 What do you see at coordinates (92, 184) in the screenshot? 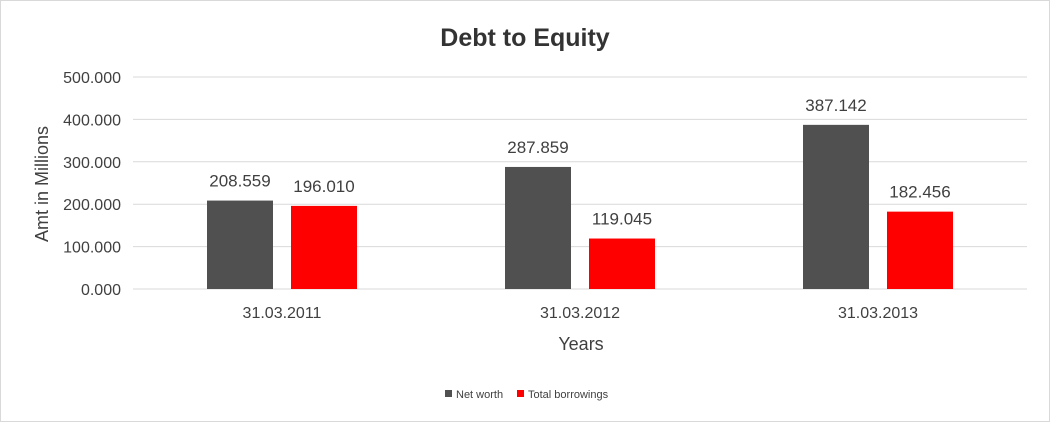
I see `y-axis-ticks: 0.000 100.000 200.000 300.000 400.000 500.000` at bounding box center [92, 184].